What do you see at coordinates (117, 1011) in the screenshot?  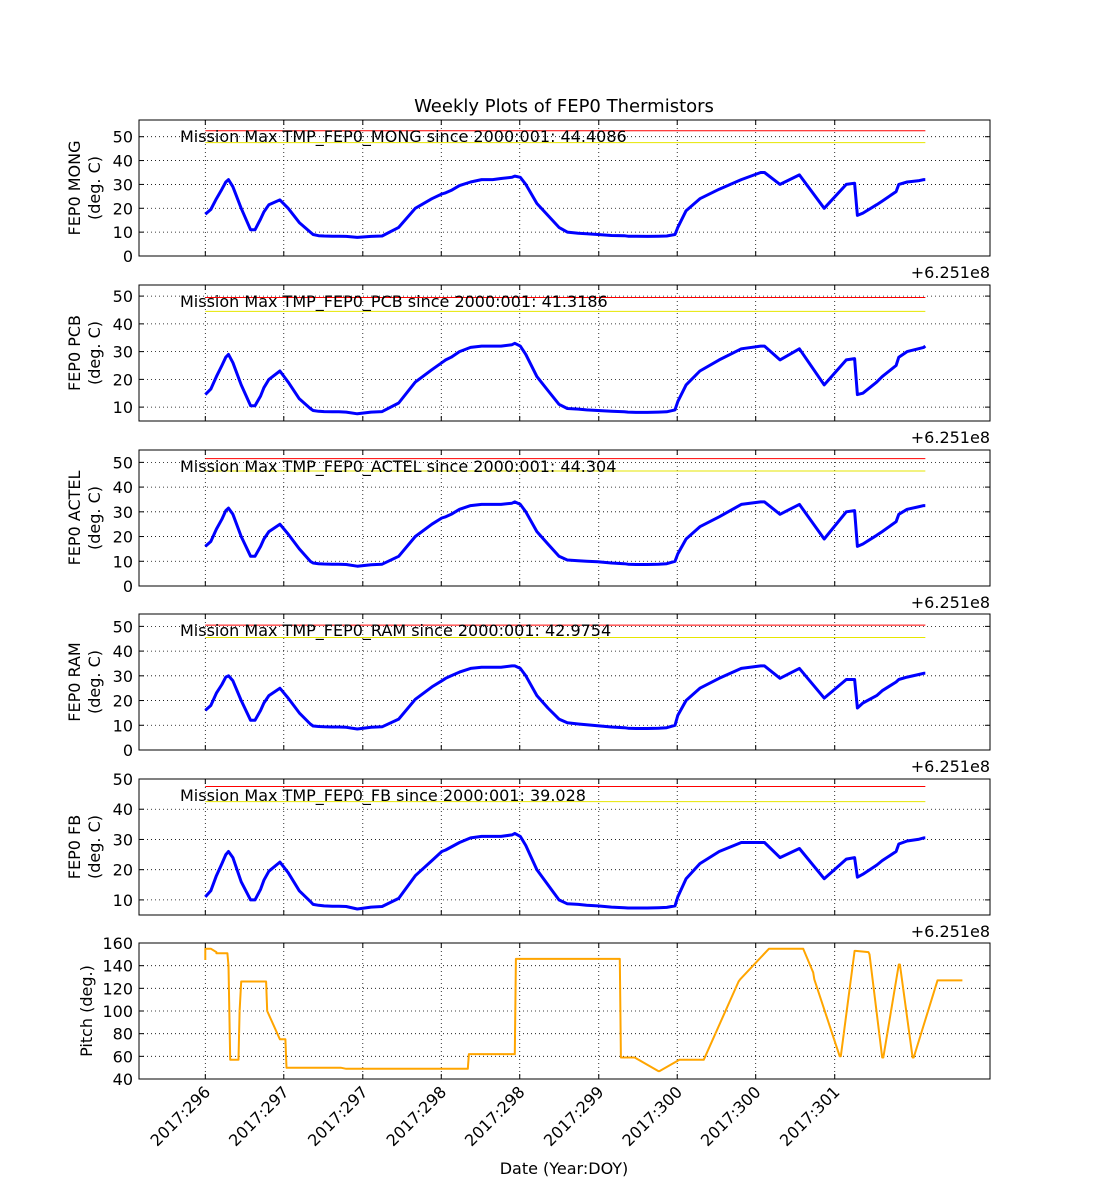 I see `y-tick-label: 100` at bounding box center [117, 1011].